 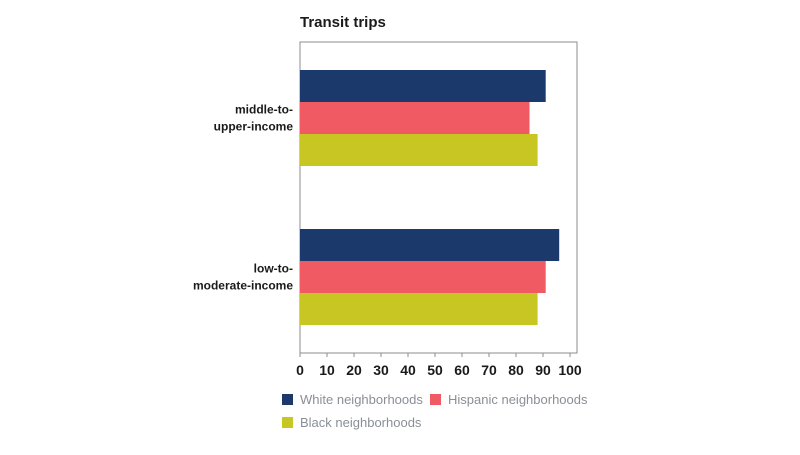 What do you see at coordinates (462, 370) in the screenshot?
I see `x-tick-label: 60` at bounding box center [462, 370].